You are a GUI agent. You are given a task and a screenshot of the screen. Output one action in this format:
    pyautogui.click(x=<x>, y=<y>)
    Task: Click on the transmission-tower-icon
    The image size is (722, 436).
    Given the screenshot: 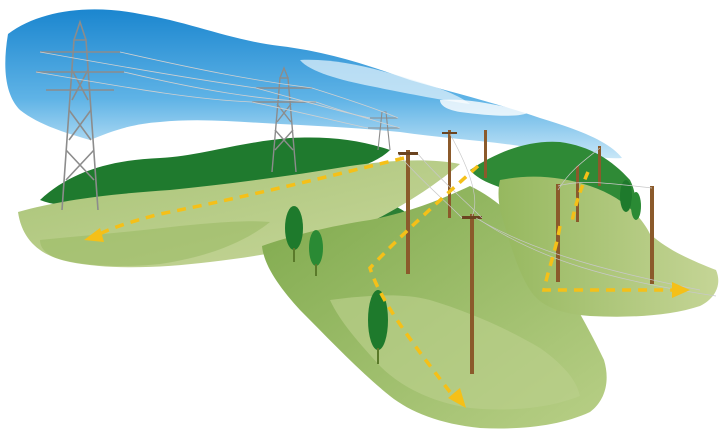 What is the action you would take?
    pyautogui.click(x=80, y=115)
    